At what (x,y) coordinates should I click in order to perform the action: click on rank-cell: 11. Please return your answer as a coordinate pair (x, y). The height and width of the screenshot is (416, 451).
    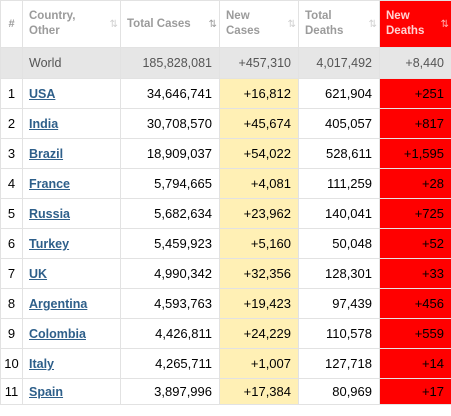
    Looking at the image, I should click on (11, 391).